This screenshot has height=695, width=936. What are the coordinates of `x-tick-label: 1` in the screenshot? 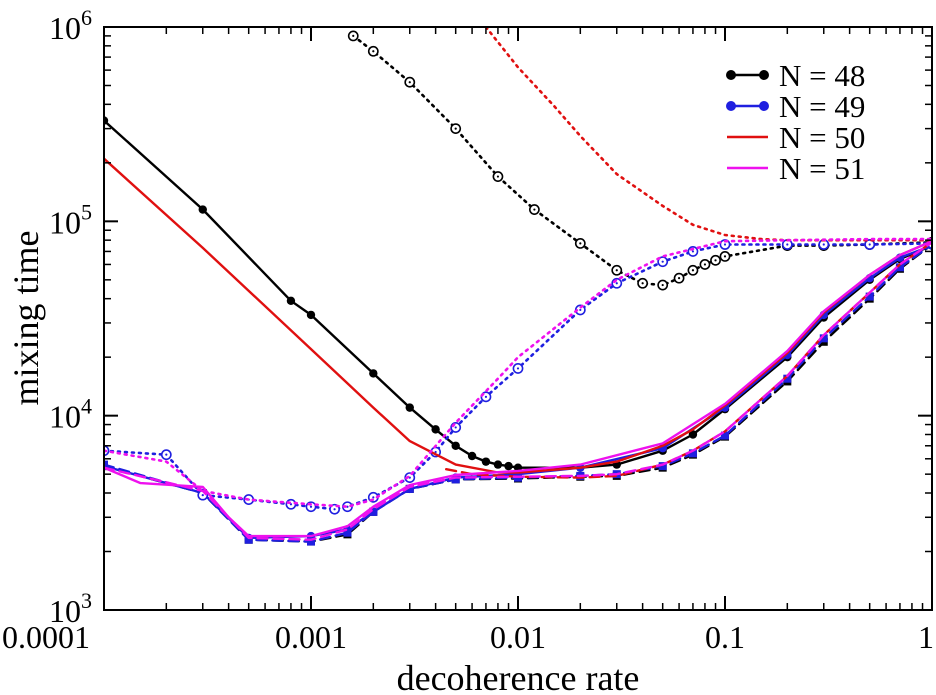 It's located at (926, 637).